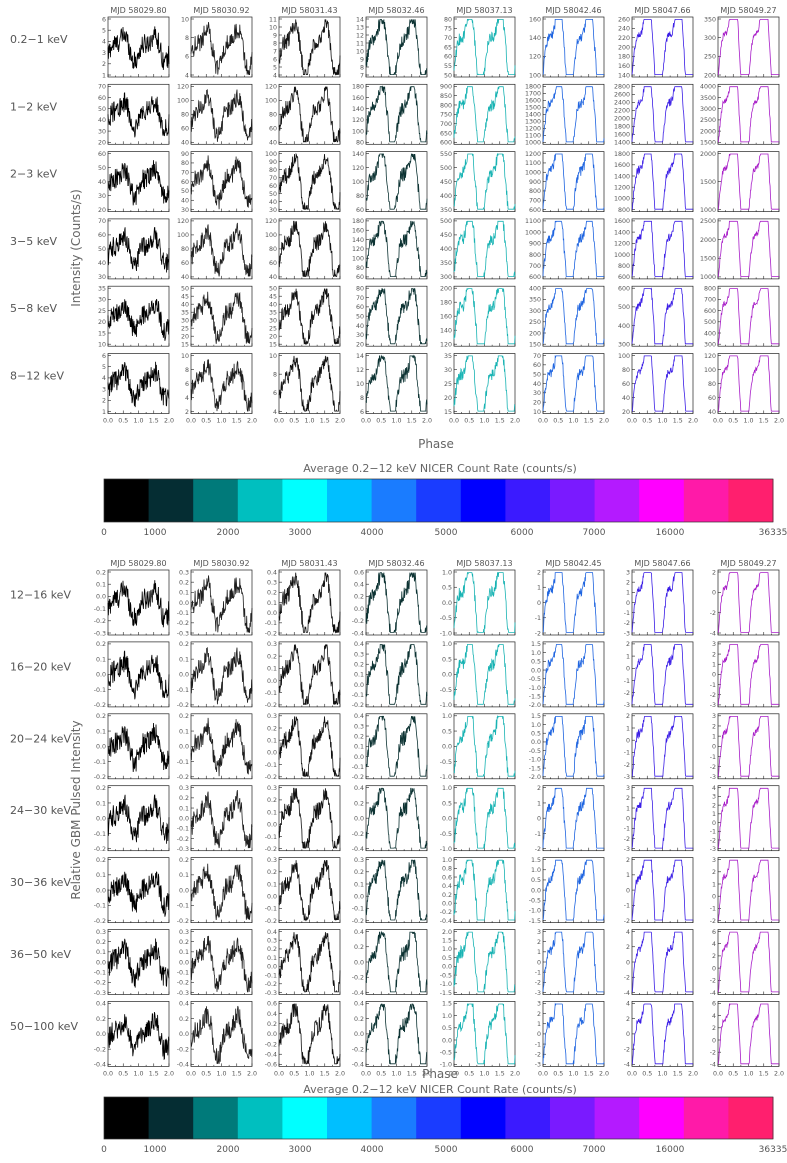  What do you see at coordinates (536, 662) in the screenshot?
I see `y-tick-label: 0.5` at bounding box center [536, 662].